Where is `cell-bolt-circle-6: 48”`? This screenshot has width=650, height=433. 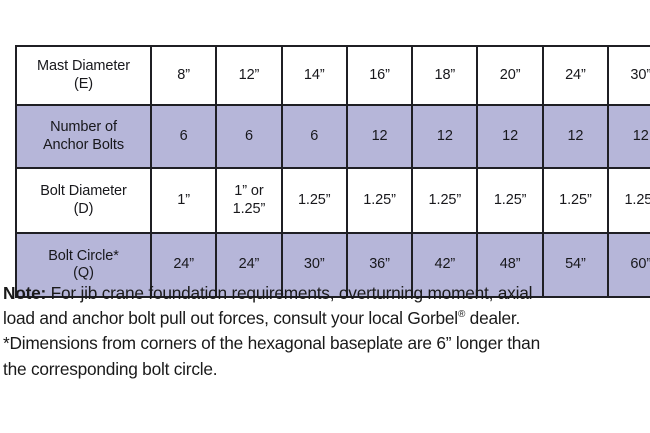
cell-bolt-circle-6: 48” is located at coordinates (510, 265).